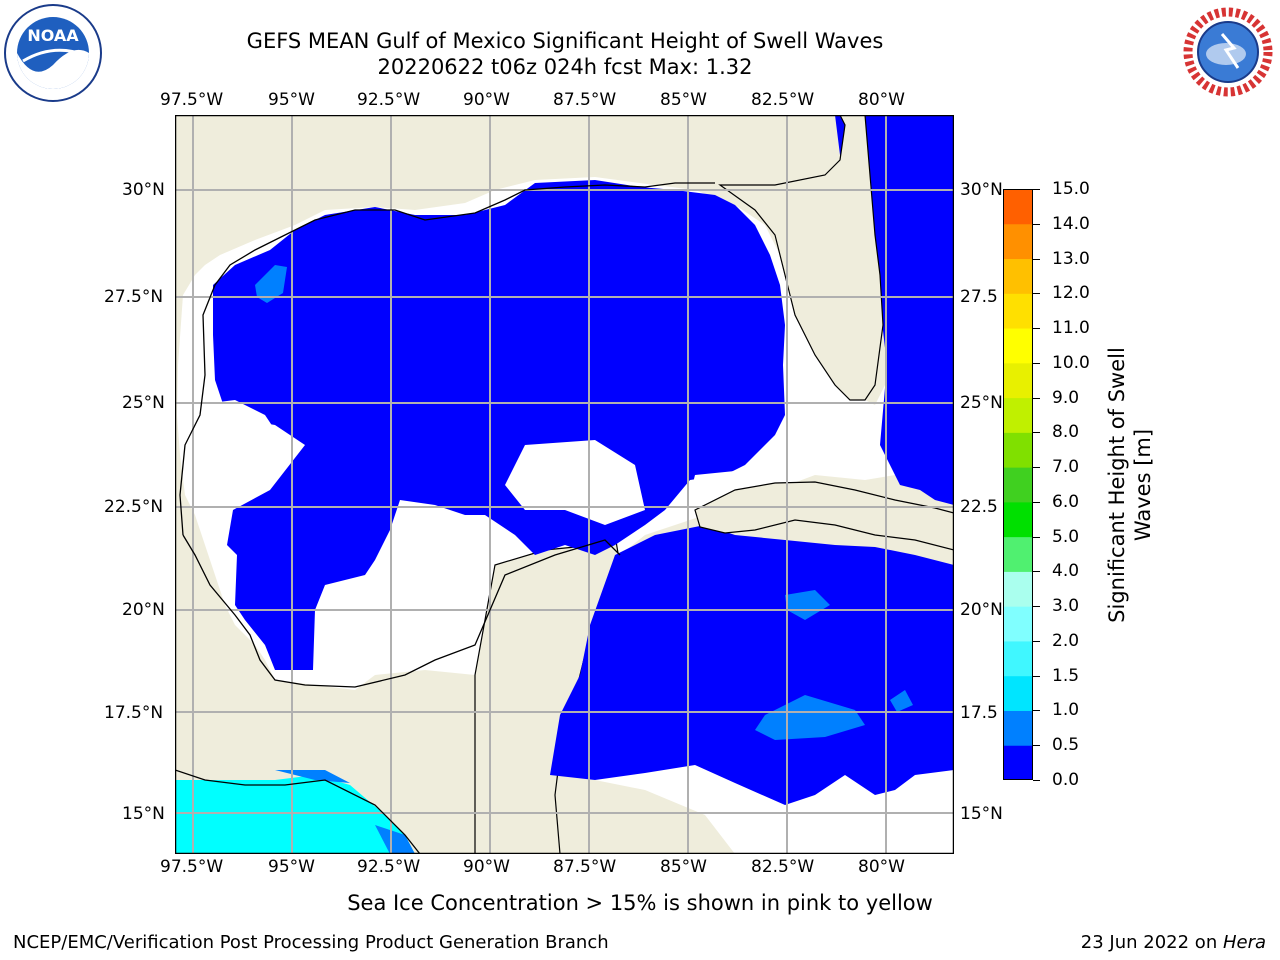 The image size is (1280, 960). What do you see at coordinates (1066, 780) in the screenshot?
I see `colorbar-tick-label: 0.0` at bounding box center [1066, 780].